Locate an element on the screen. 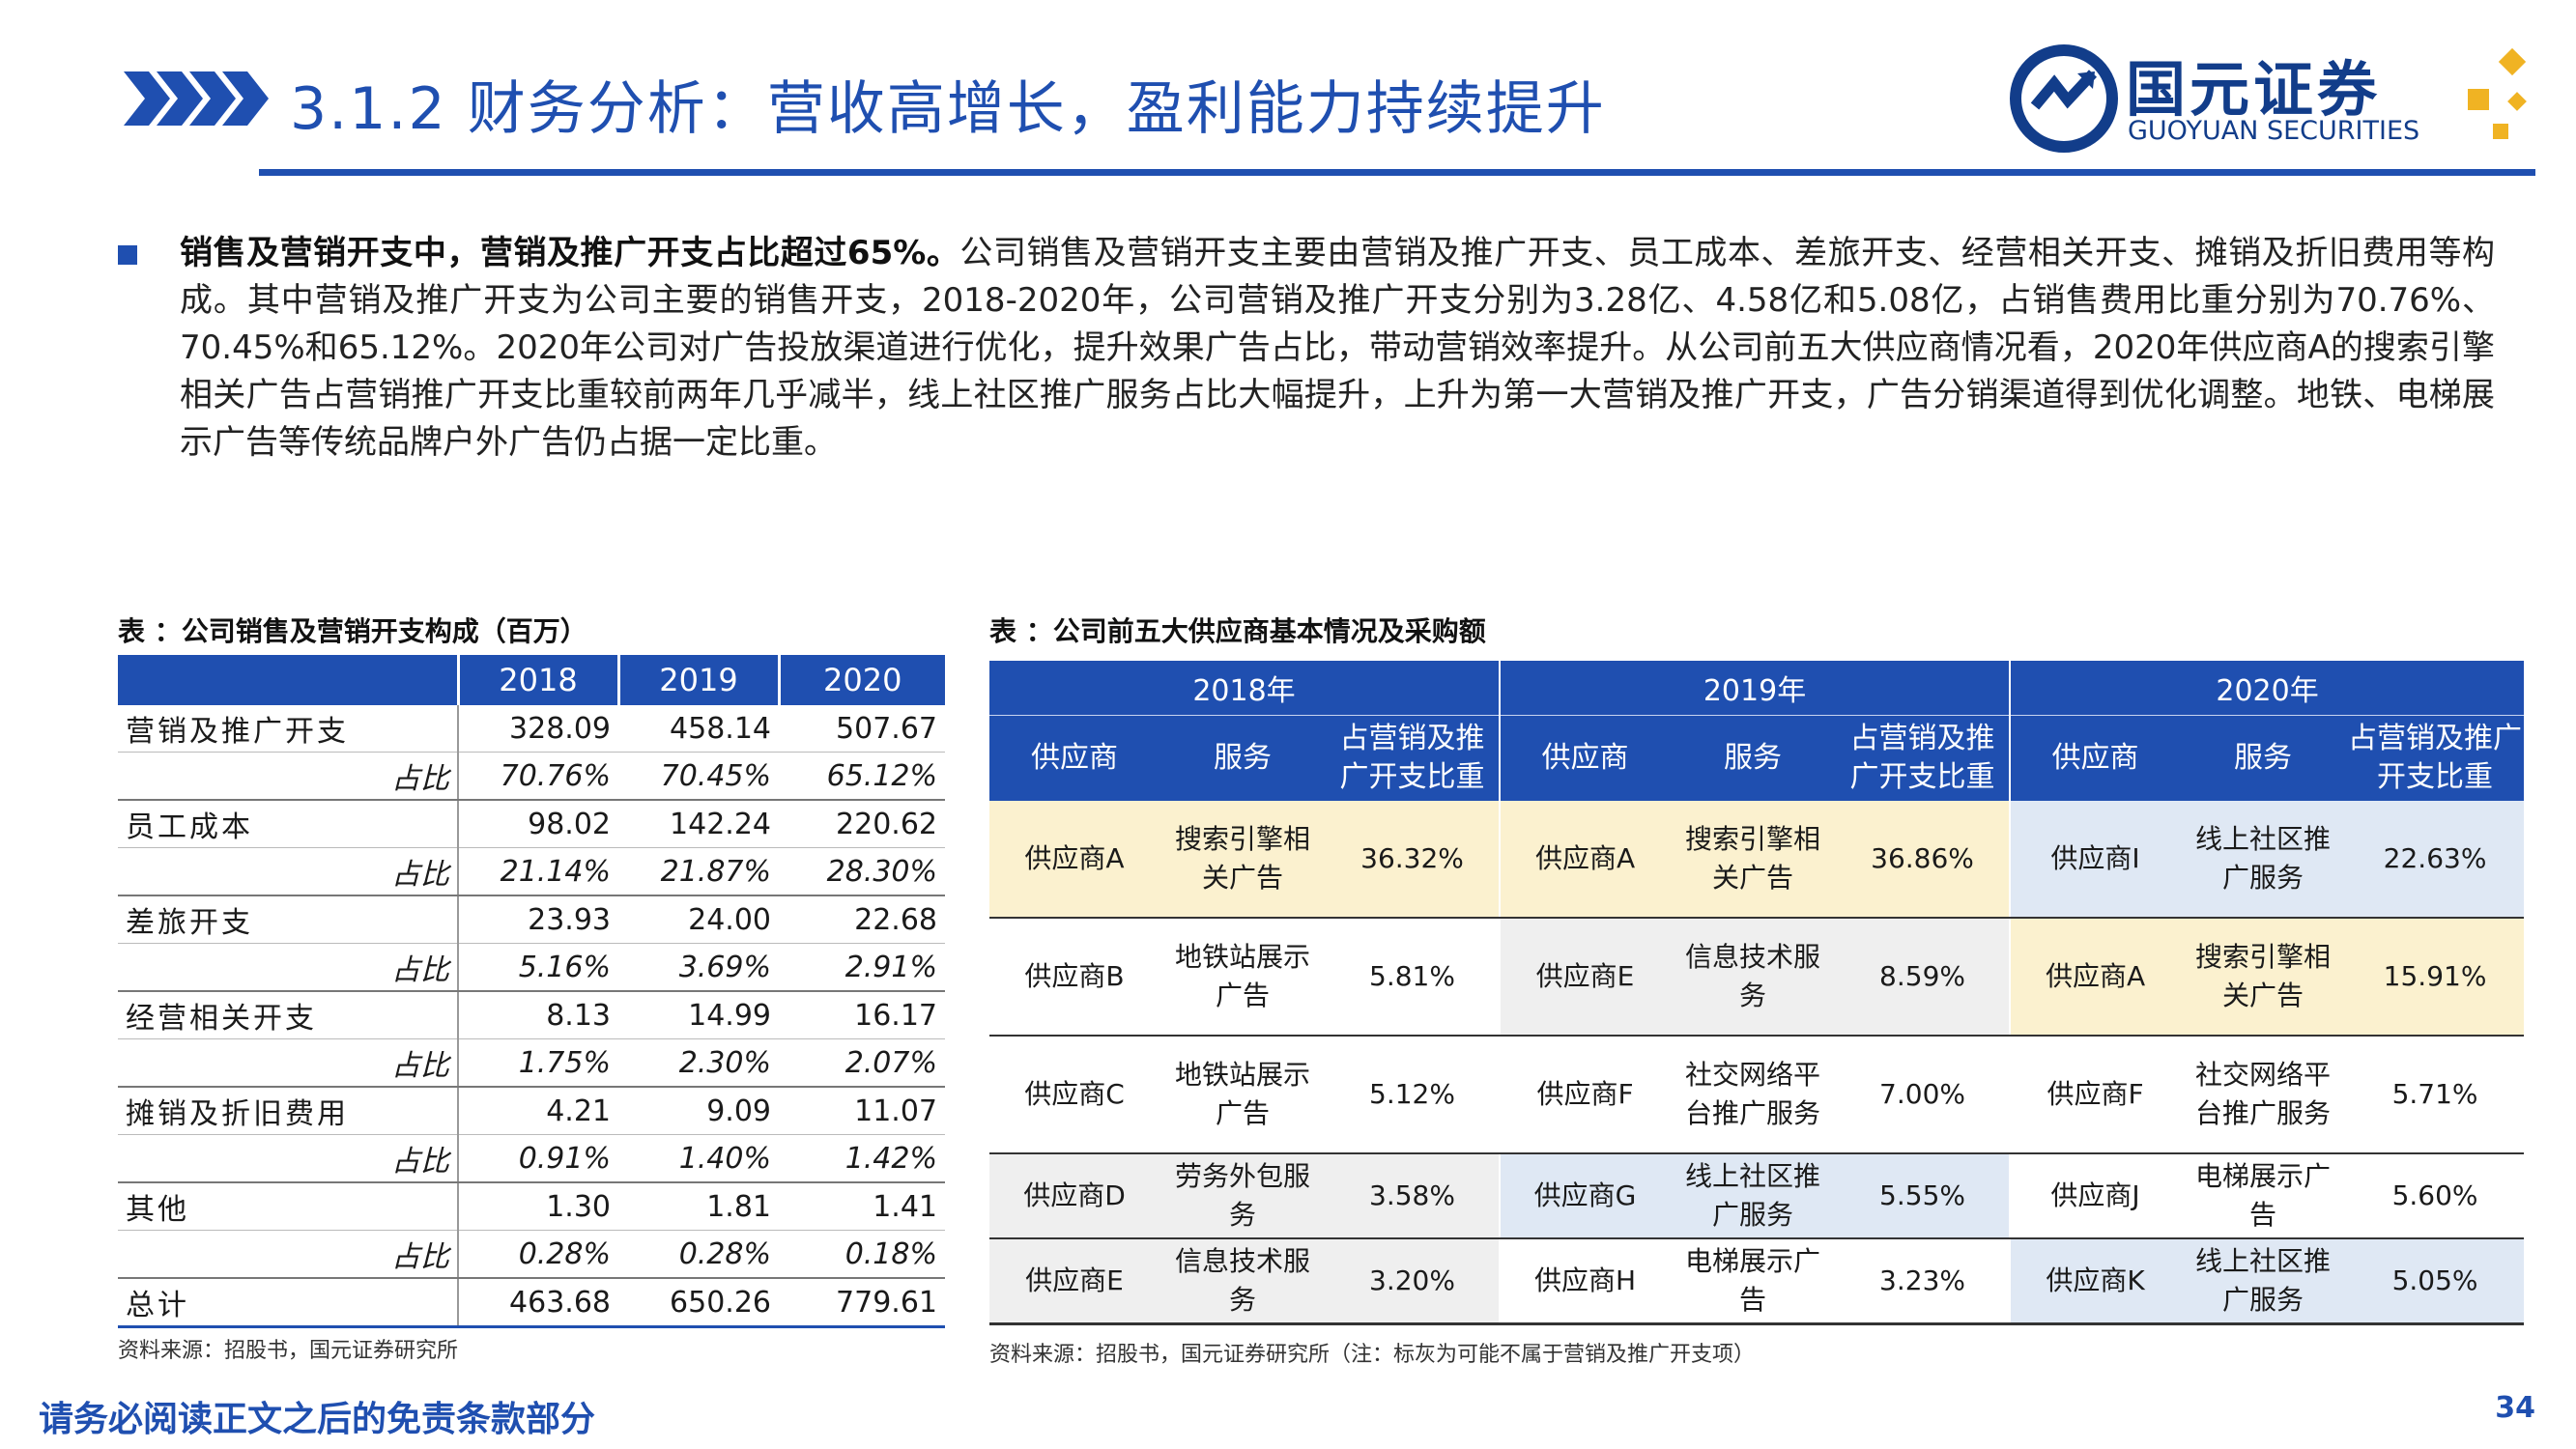 The height and width of the screenshot is (1449, 2576). disclaimer-note: 请务必阅读正文之后的免责条款部分 is located at coordinates (318, 1419).